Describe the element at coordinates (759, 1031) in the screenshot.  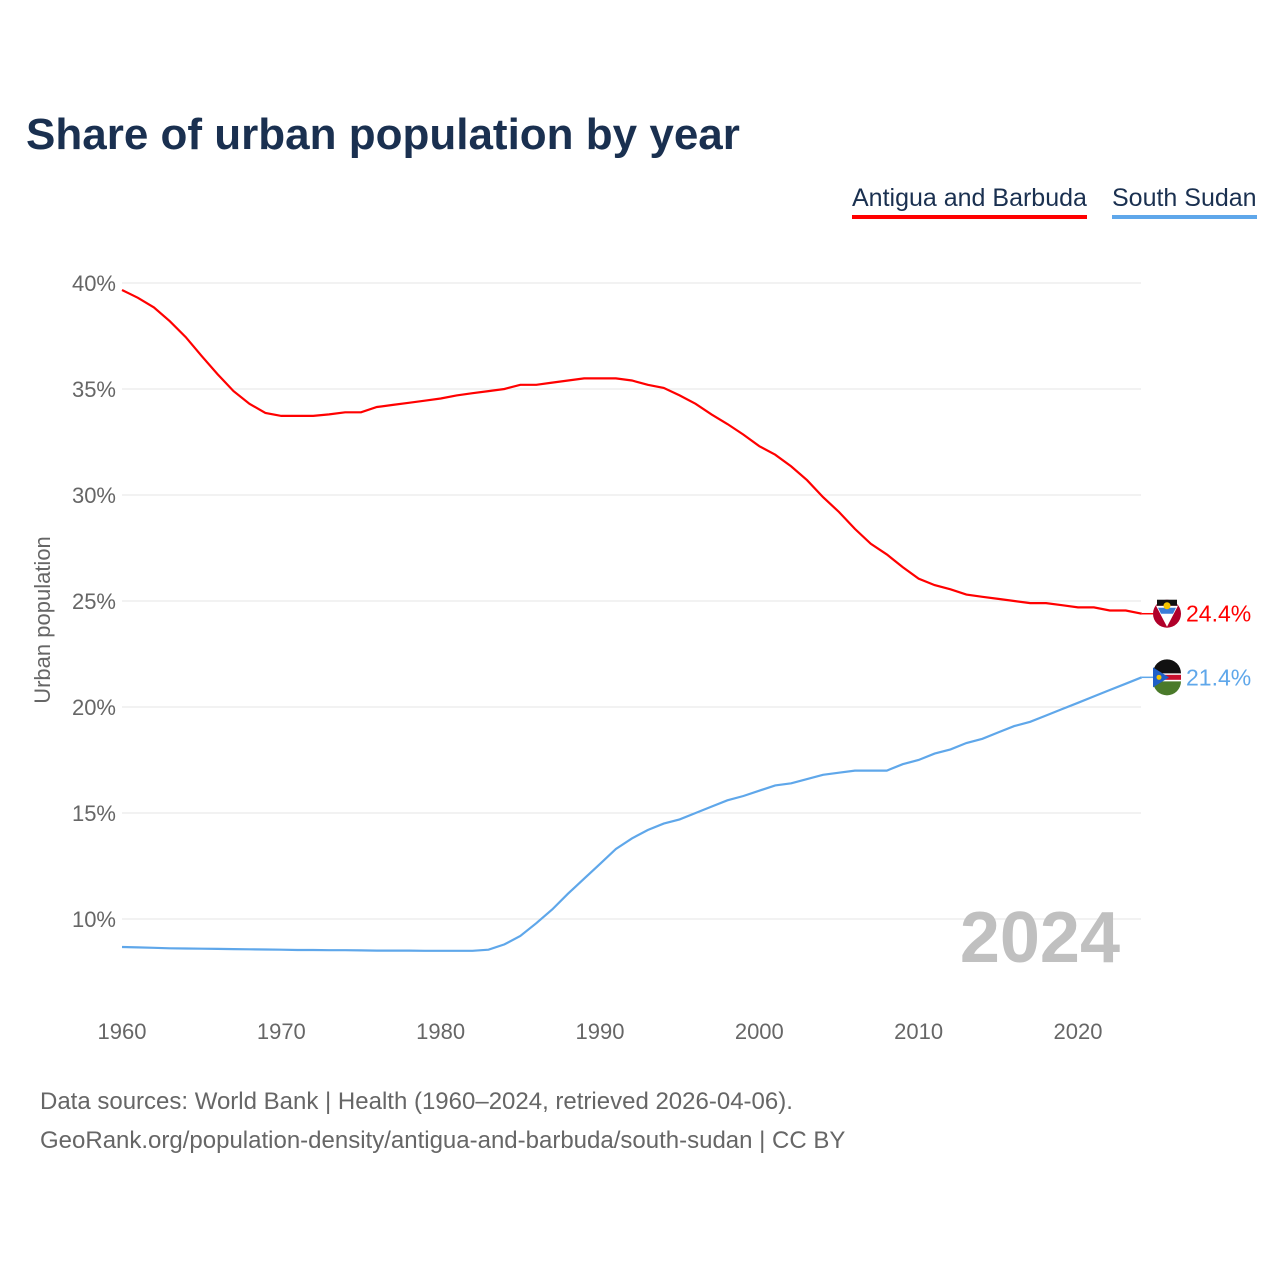
I see `x-tick-label: 2000` at that location.